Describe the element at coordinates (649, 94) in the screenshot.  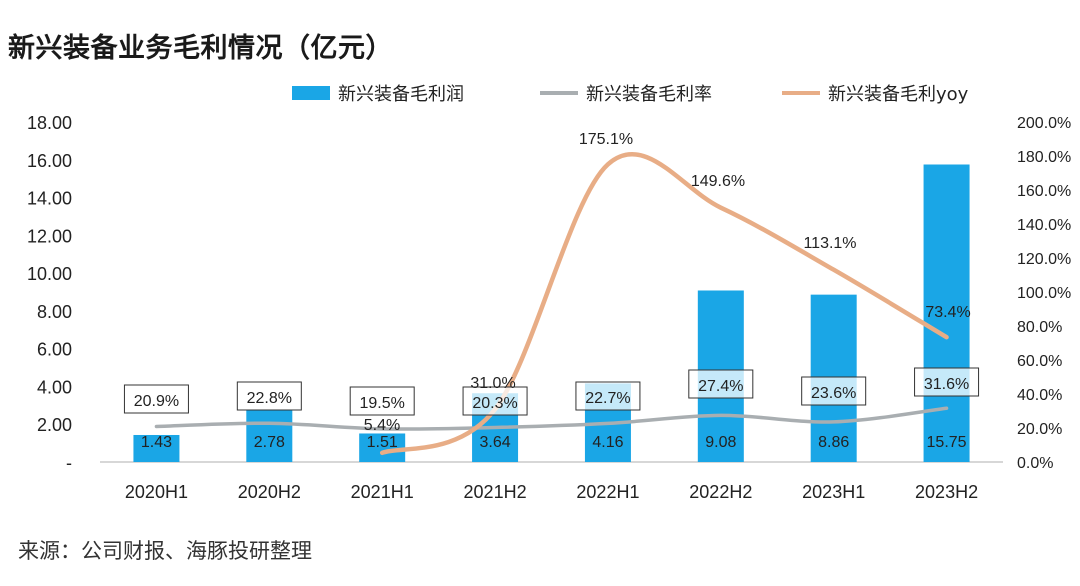
I see `legend-label: 新兴装备毛利率` at that location.